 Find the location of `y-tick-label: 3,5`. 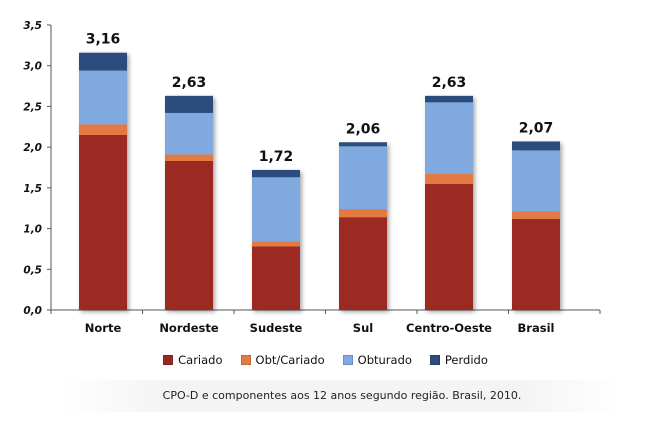

y-tick-label: 3,5 is located at coordinates (32, 26).